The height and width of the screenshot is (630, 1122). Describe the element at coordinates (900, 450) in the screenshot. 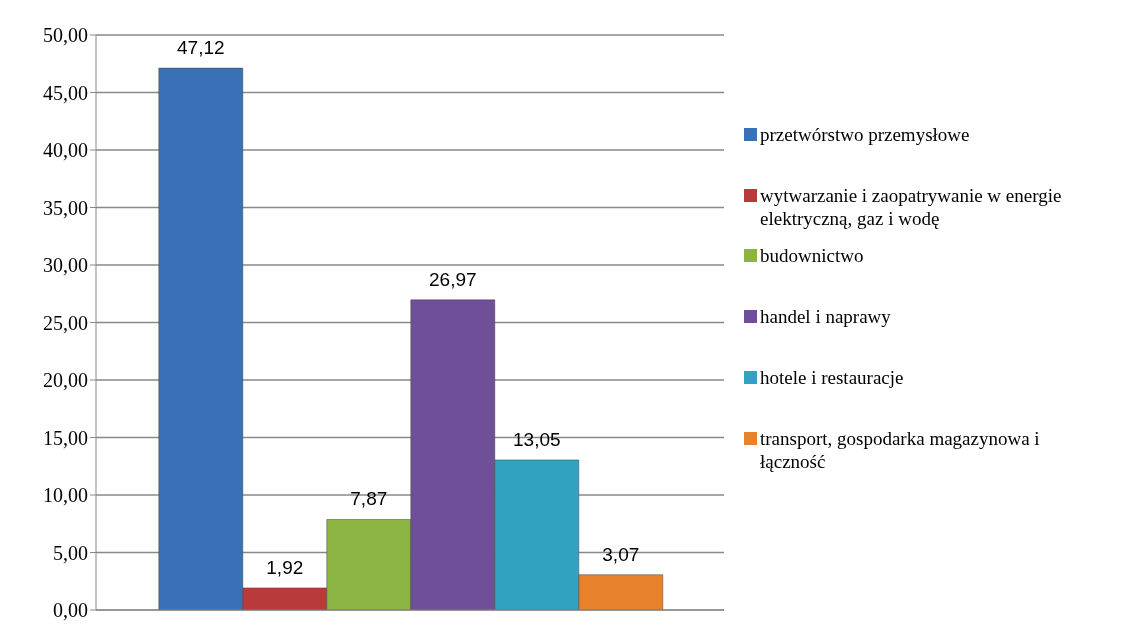

I see `legend-label: transport, gospodarka magazynowa i łączność` at that location.